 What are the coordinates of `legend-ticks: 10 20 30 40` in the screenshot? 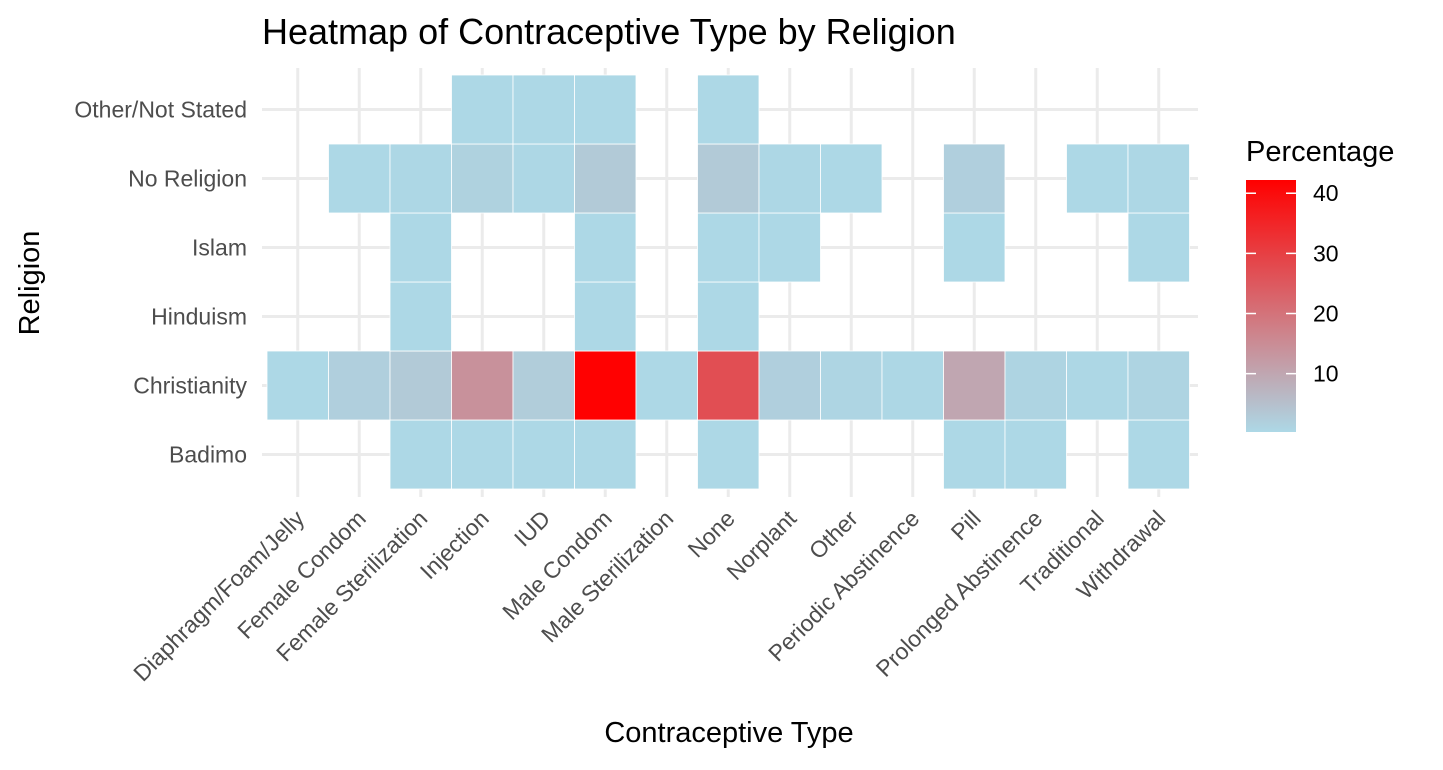 It's located at (1292, 283).